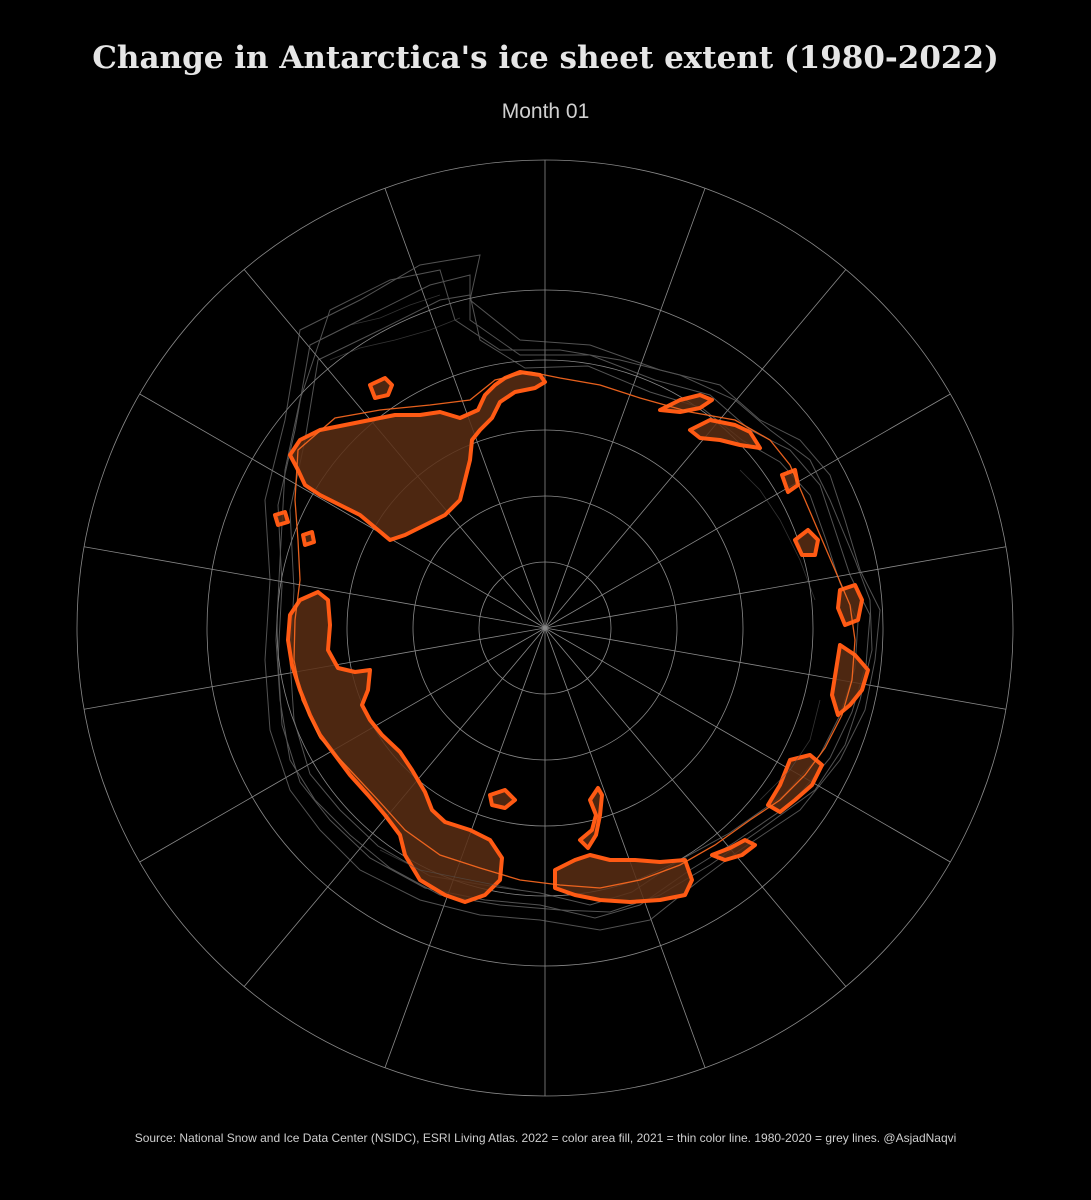 The image size is (1091, 1200). I want to click on map-subtitle: Month 01, so click(545, 111).